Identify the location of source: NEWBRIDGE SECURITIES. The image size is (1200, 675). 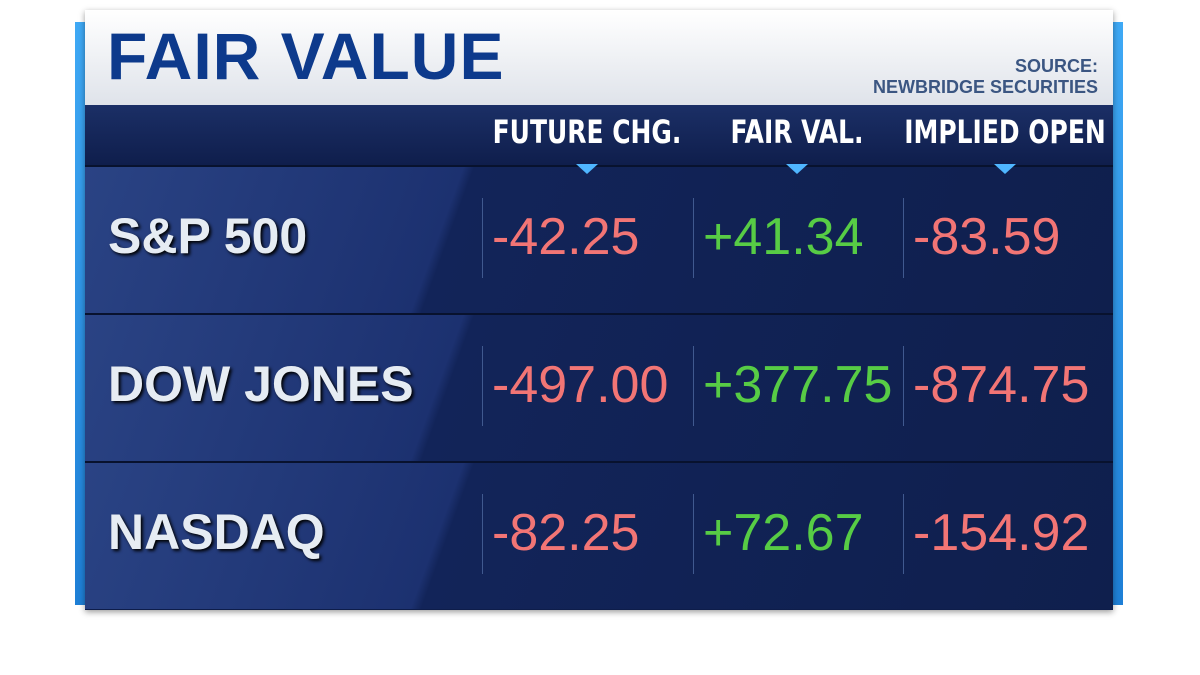
(985, 87).